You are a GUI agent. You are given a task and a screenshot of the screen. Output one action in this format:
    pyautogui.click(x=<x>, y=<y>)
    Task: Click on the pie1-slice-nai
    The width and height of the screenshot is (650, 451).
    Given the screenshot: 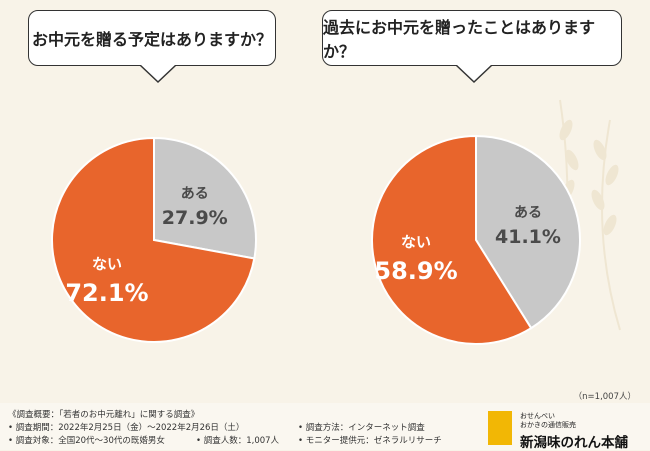 What is the action you would take?
    pyautogui.click(x=153, y=239)
    